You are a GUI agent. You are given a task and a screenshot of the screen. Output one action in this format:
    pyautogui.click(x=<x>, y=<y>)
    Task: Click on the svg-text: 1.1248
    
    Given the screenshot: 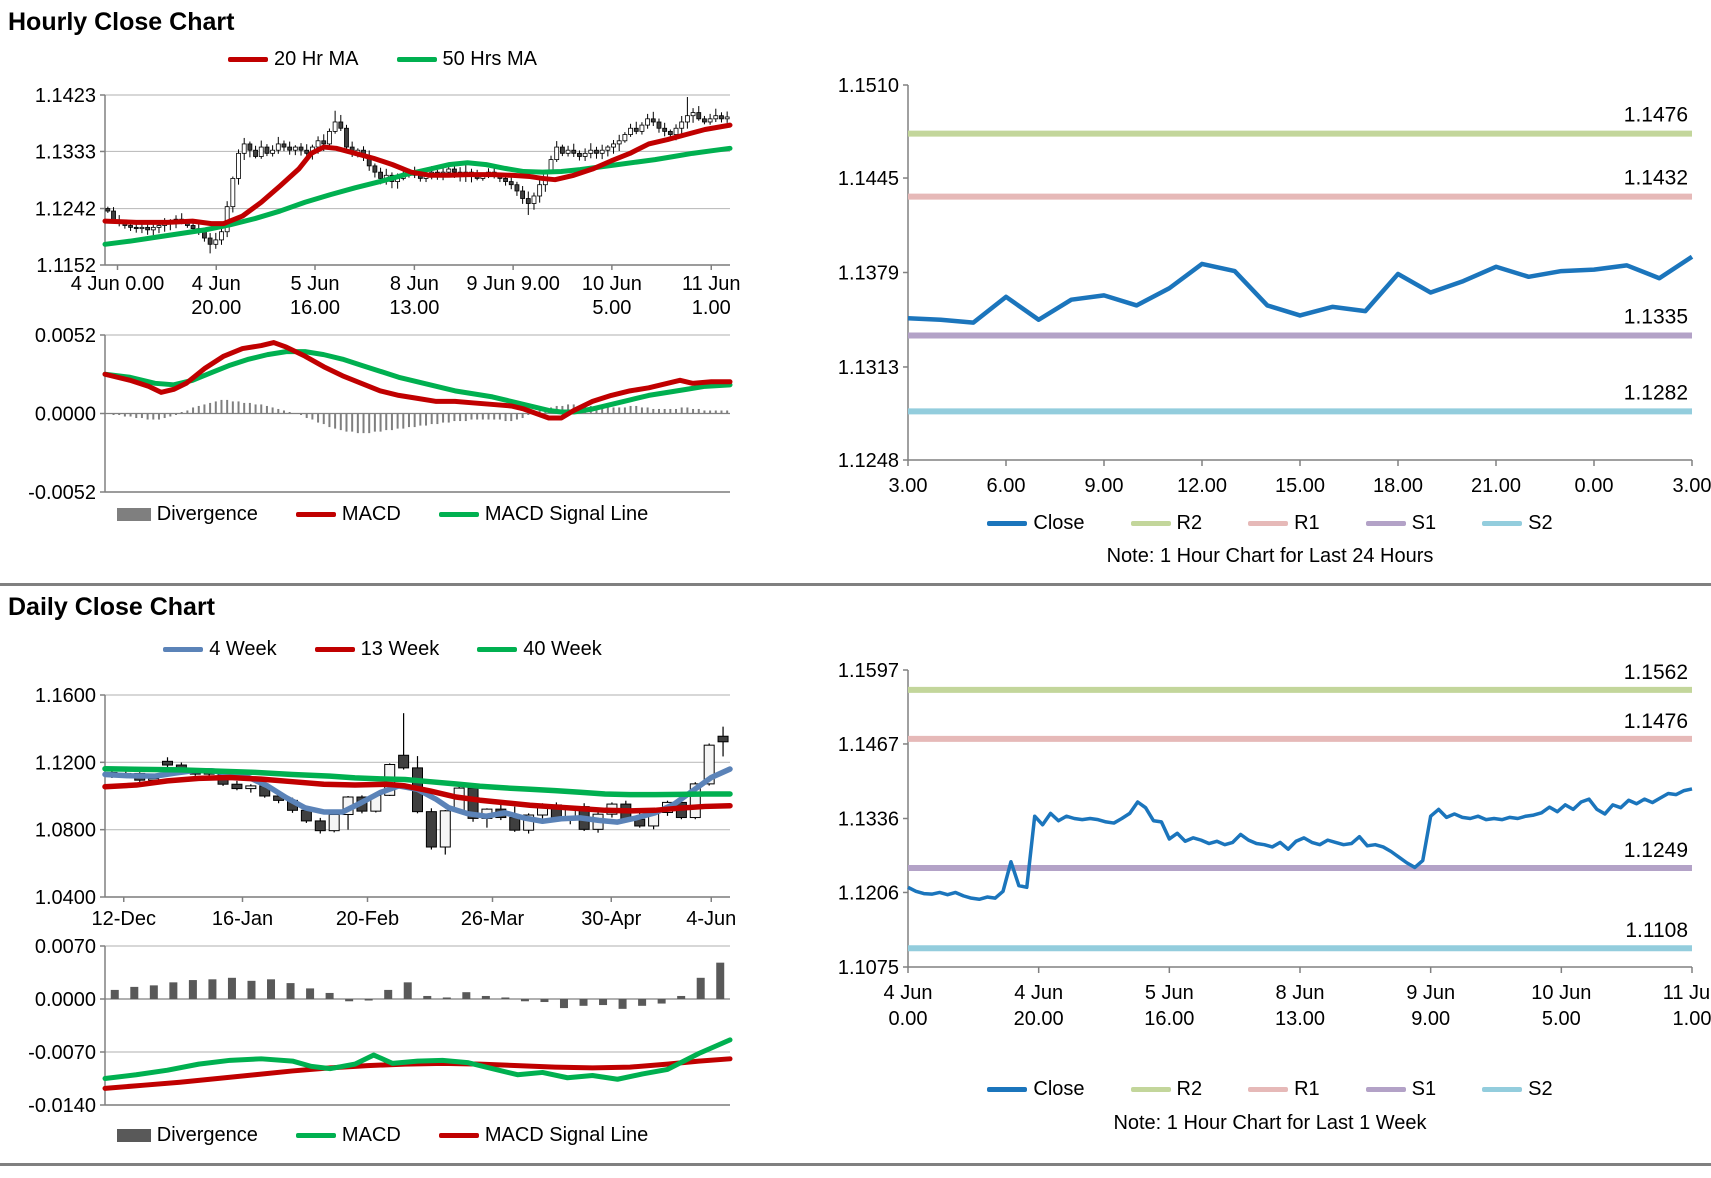 What is the action you would take?
    pyautogui.click(x=868, y=461)
    